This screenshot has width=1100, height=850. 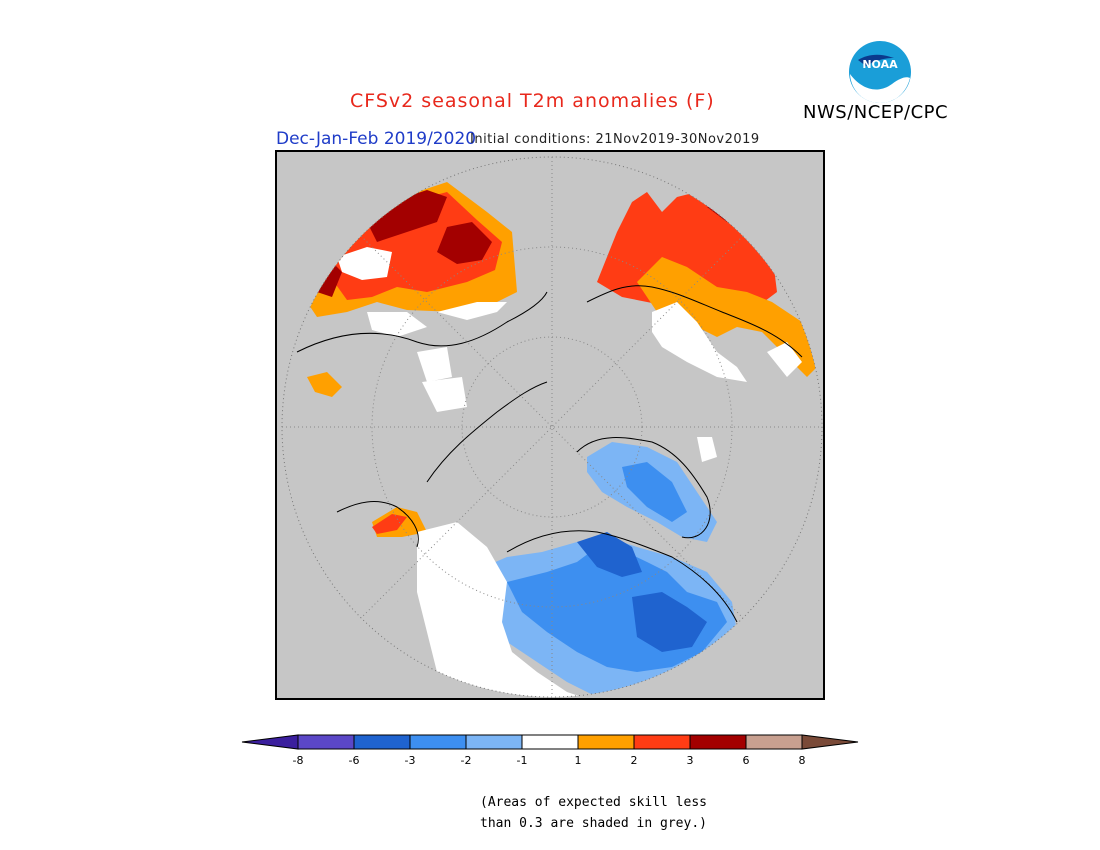 I want to click on colorbar-tick-label: -8, so click(x=298, y=760).